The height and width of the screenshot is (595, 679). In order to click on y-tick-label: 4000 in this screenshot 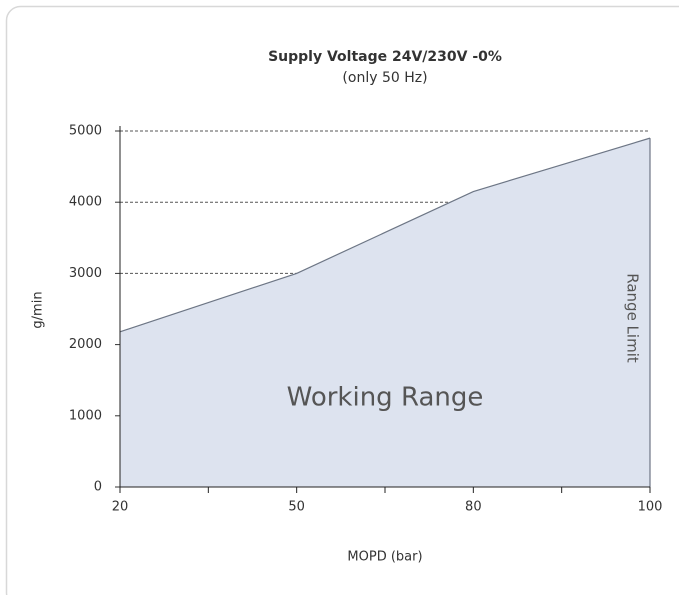, I will do `click(85, 202)`.